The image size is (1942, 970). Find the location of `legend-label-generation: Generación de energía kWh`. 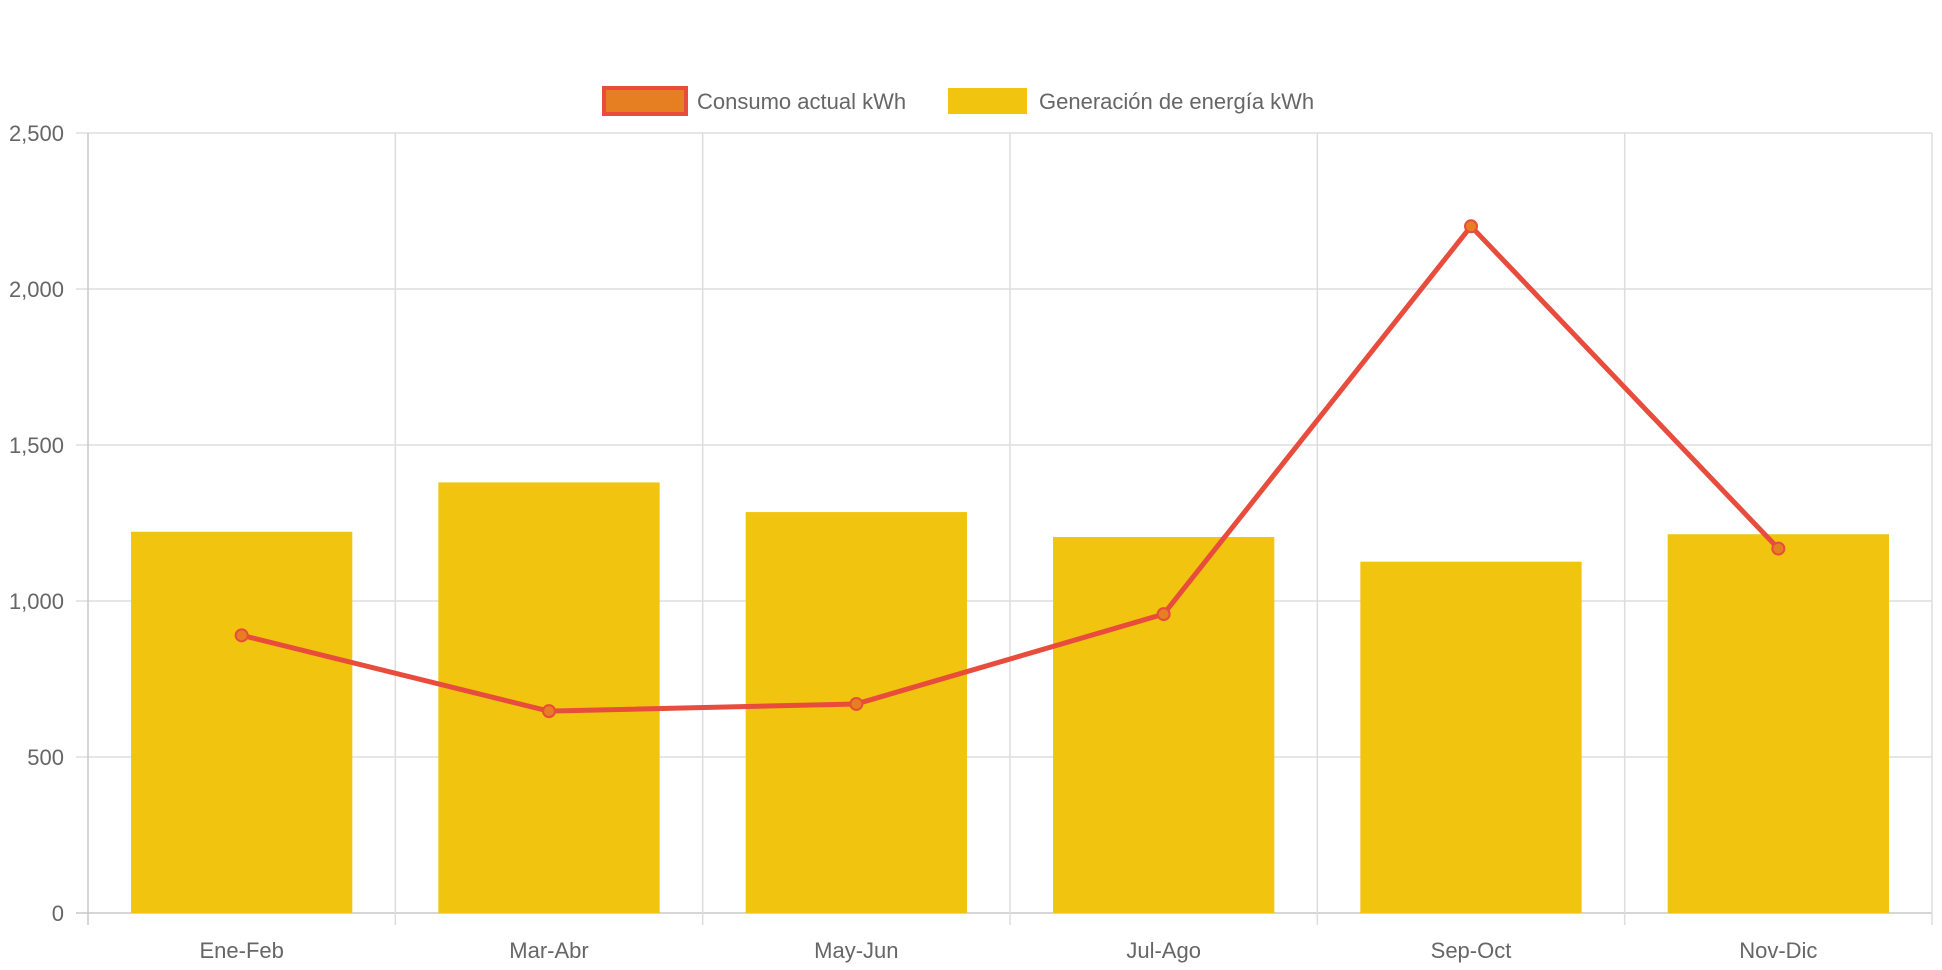

legend-label-generation: Generación de energía kWh is located at coordinates (1176, 101).